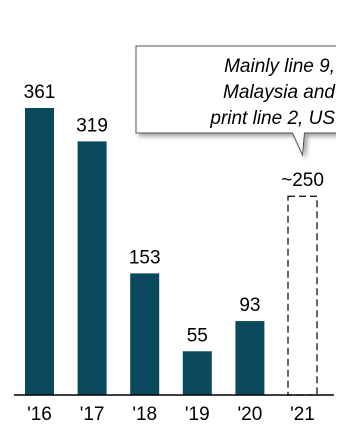 This screenshot has width=338, height=436. What do you see at coordinates (92, 414) in the screenshot?
I see `x-tick-label-1: '17` at bounding box center [92, 414].